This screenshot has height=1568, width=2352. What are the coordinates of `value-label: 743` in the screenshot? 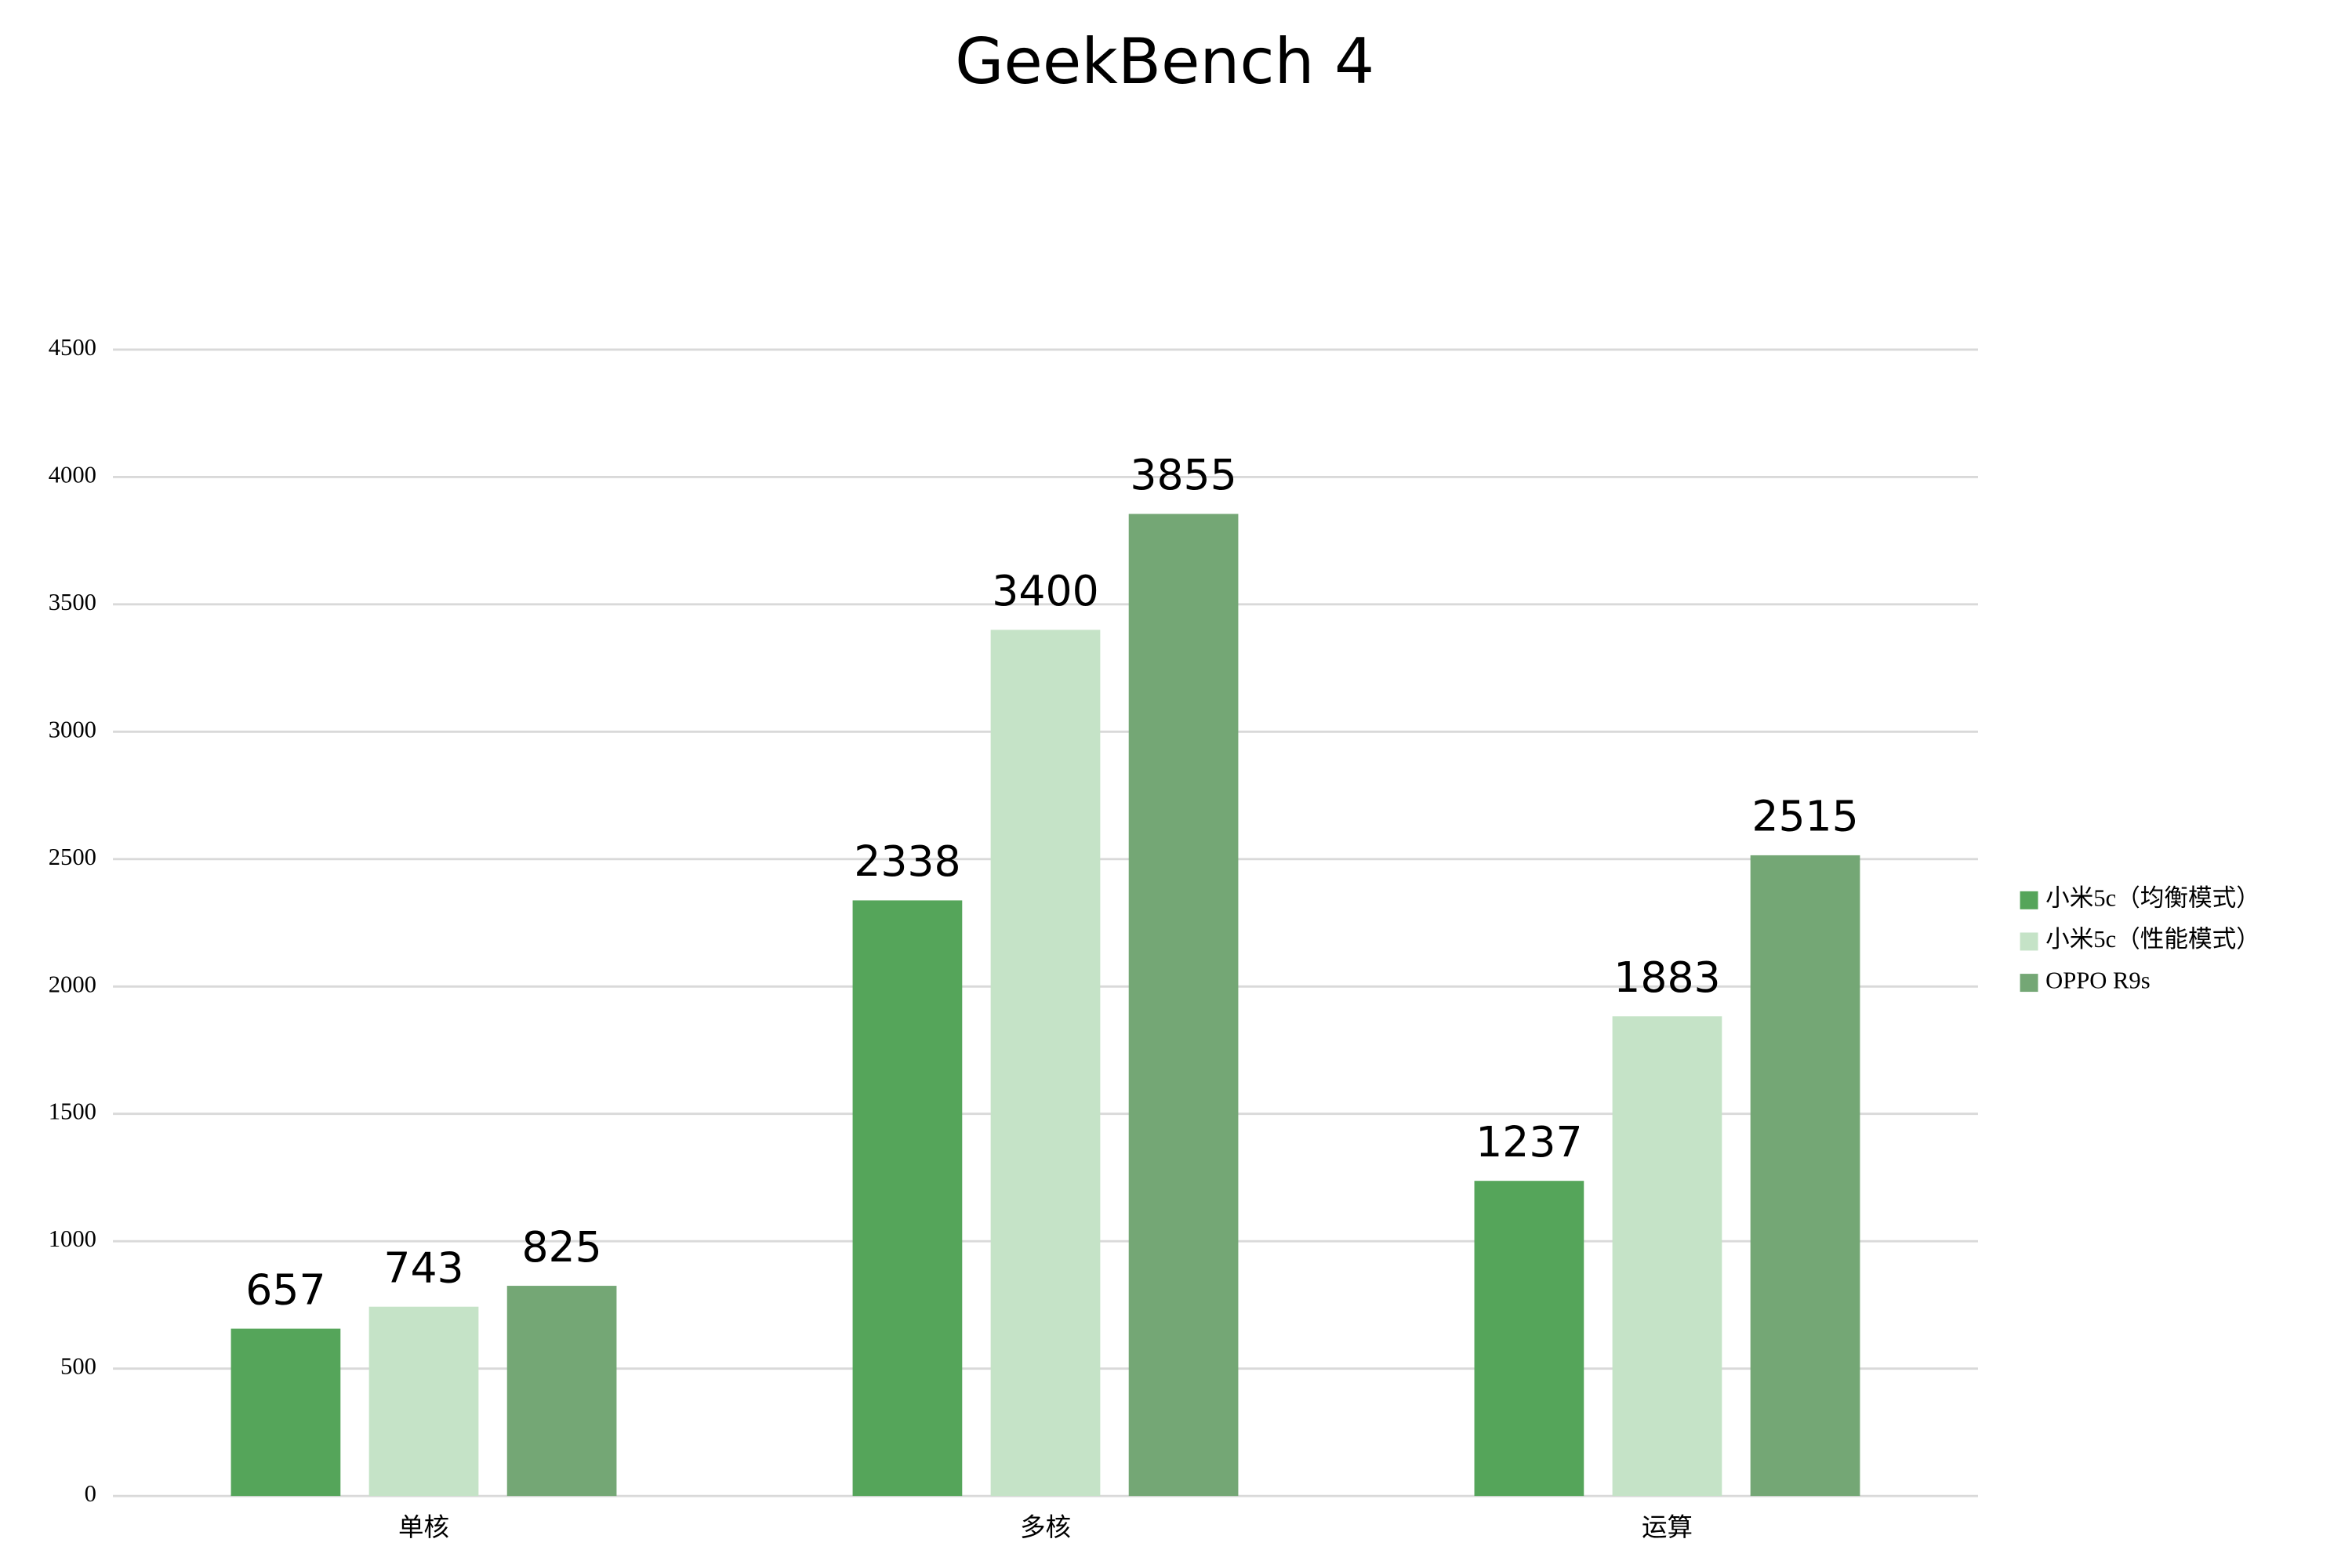 It's located at (423, 1267).